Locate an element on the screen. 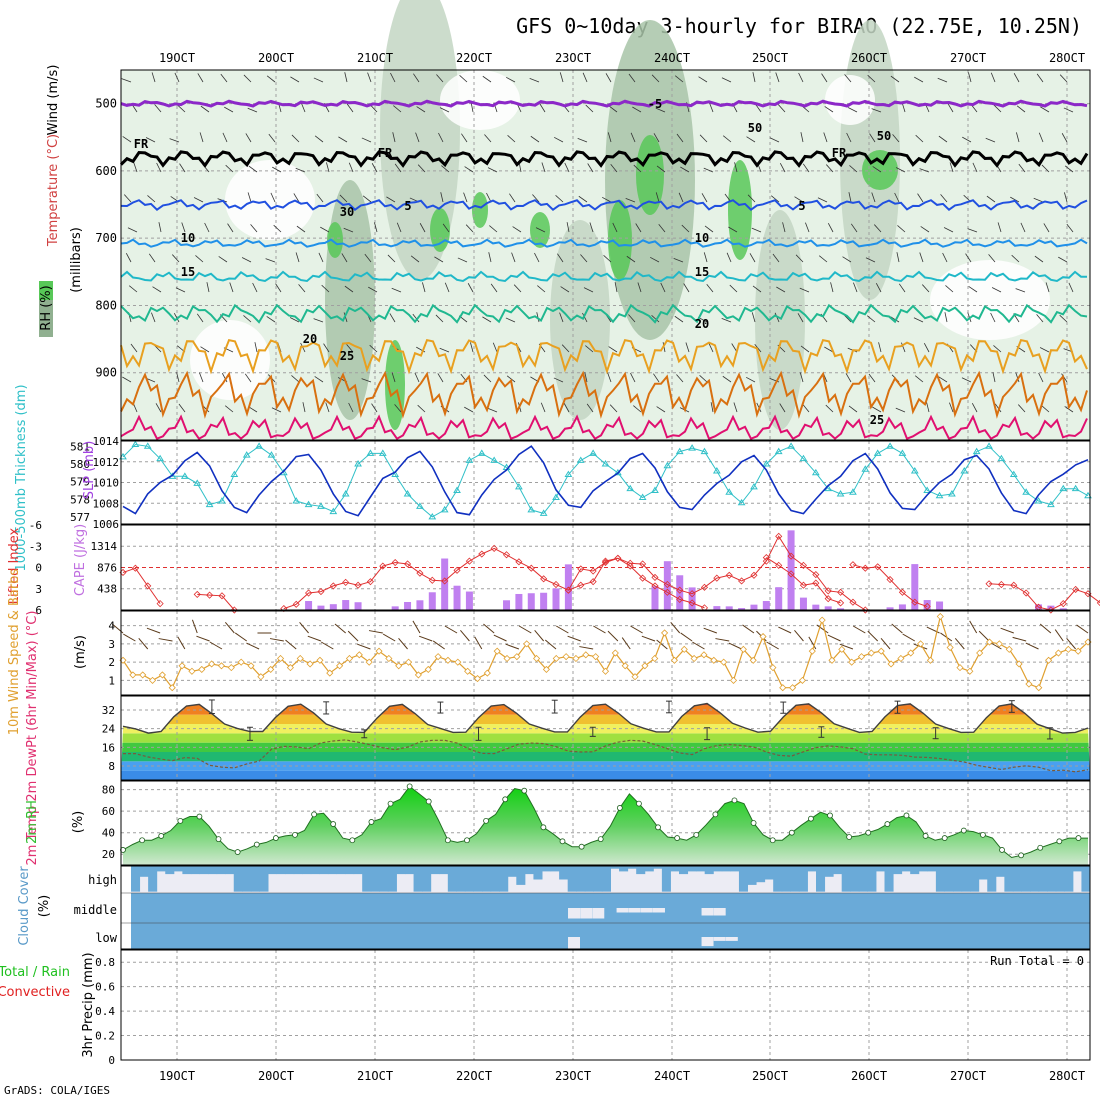 Image resolution: width=1100 pixels, height=1100 pixels. lifted-index-line is located at coordinates (216, 602).